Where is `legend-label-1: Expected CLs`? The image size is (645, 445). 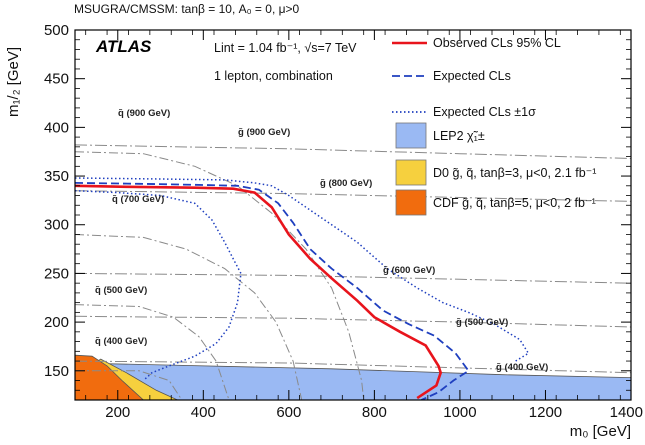
legend-label-1: Expected CLs is located at coordinates (472, 76).